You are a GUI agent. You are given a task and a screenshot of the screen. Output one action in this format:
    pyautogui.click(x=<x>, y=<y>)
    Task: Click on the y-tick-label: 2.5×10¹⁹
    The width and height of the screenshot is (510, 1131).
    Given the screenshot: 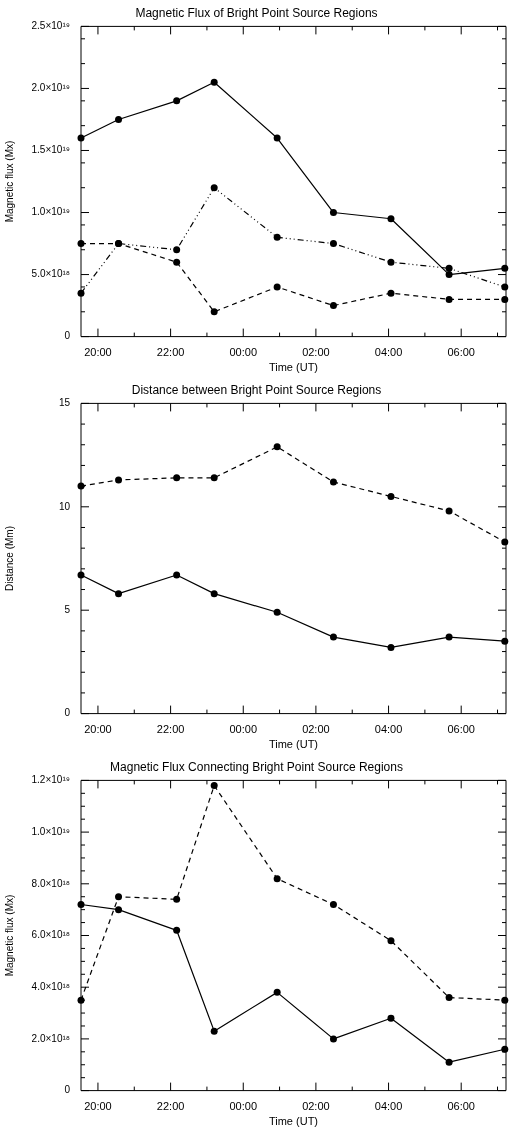 What is the action you would take?
    pyautogui.click(x=50, y=26)
    